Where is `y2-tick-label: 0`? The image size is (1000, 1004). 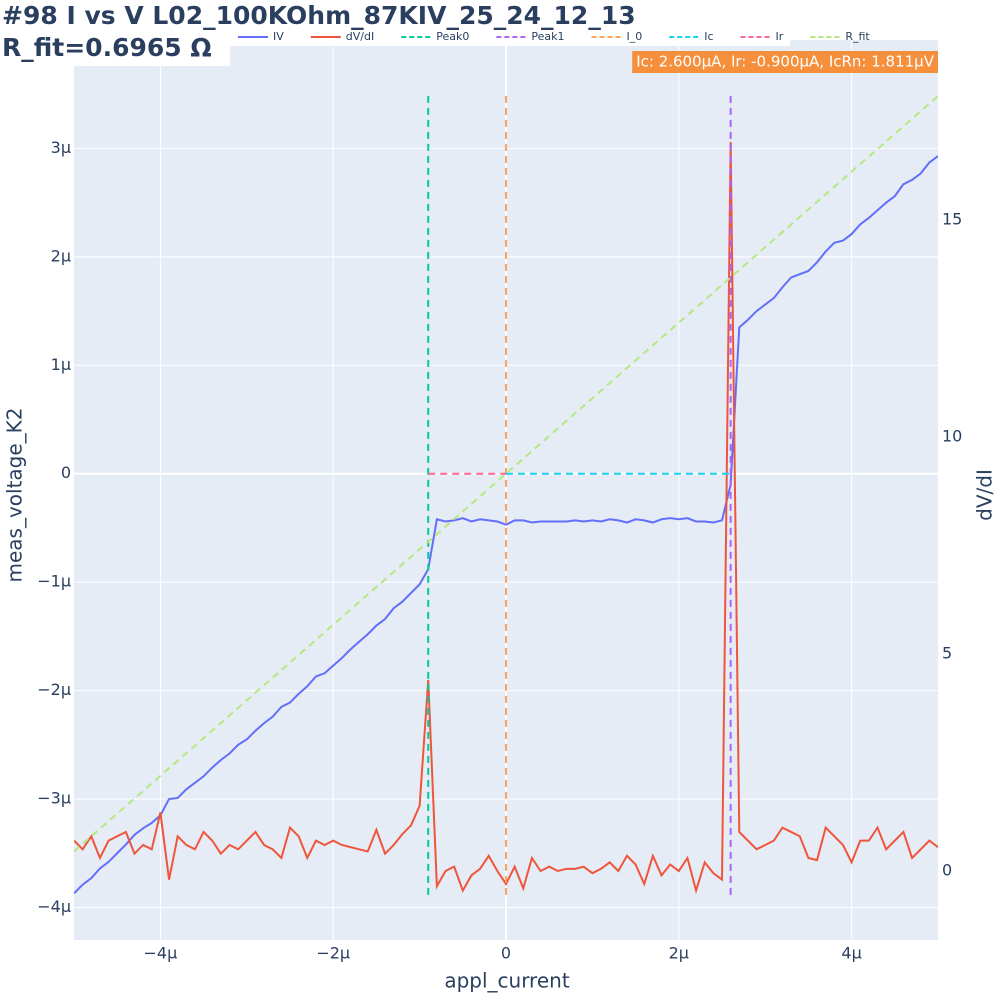 y2-tick-label: 0 is located at coordinates (947, 870).